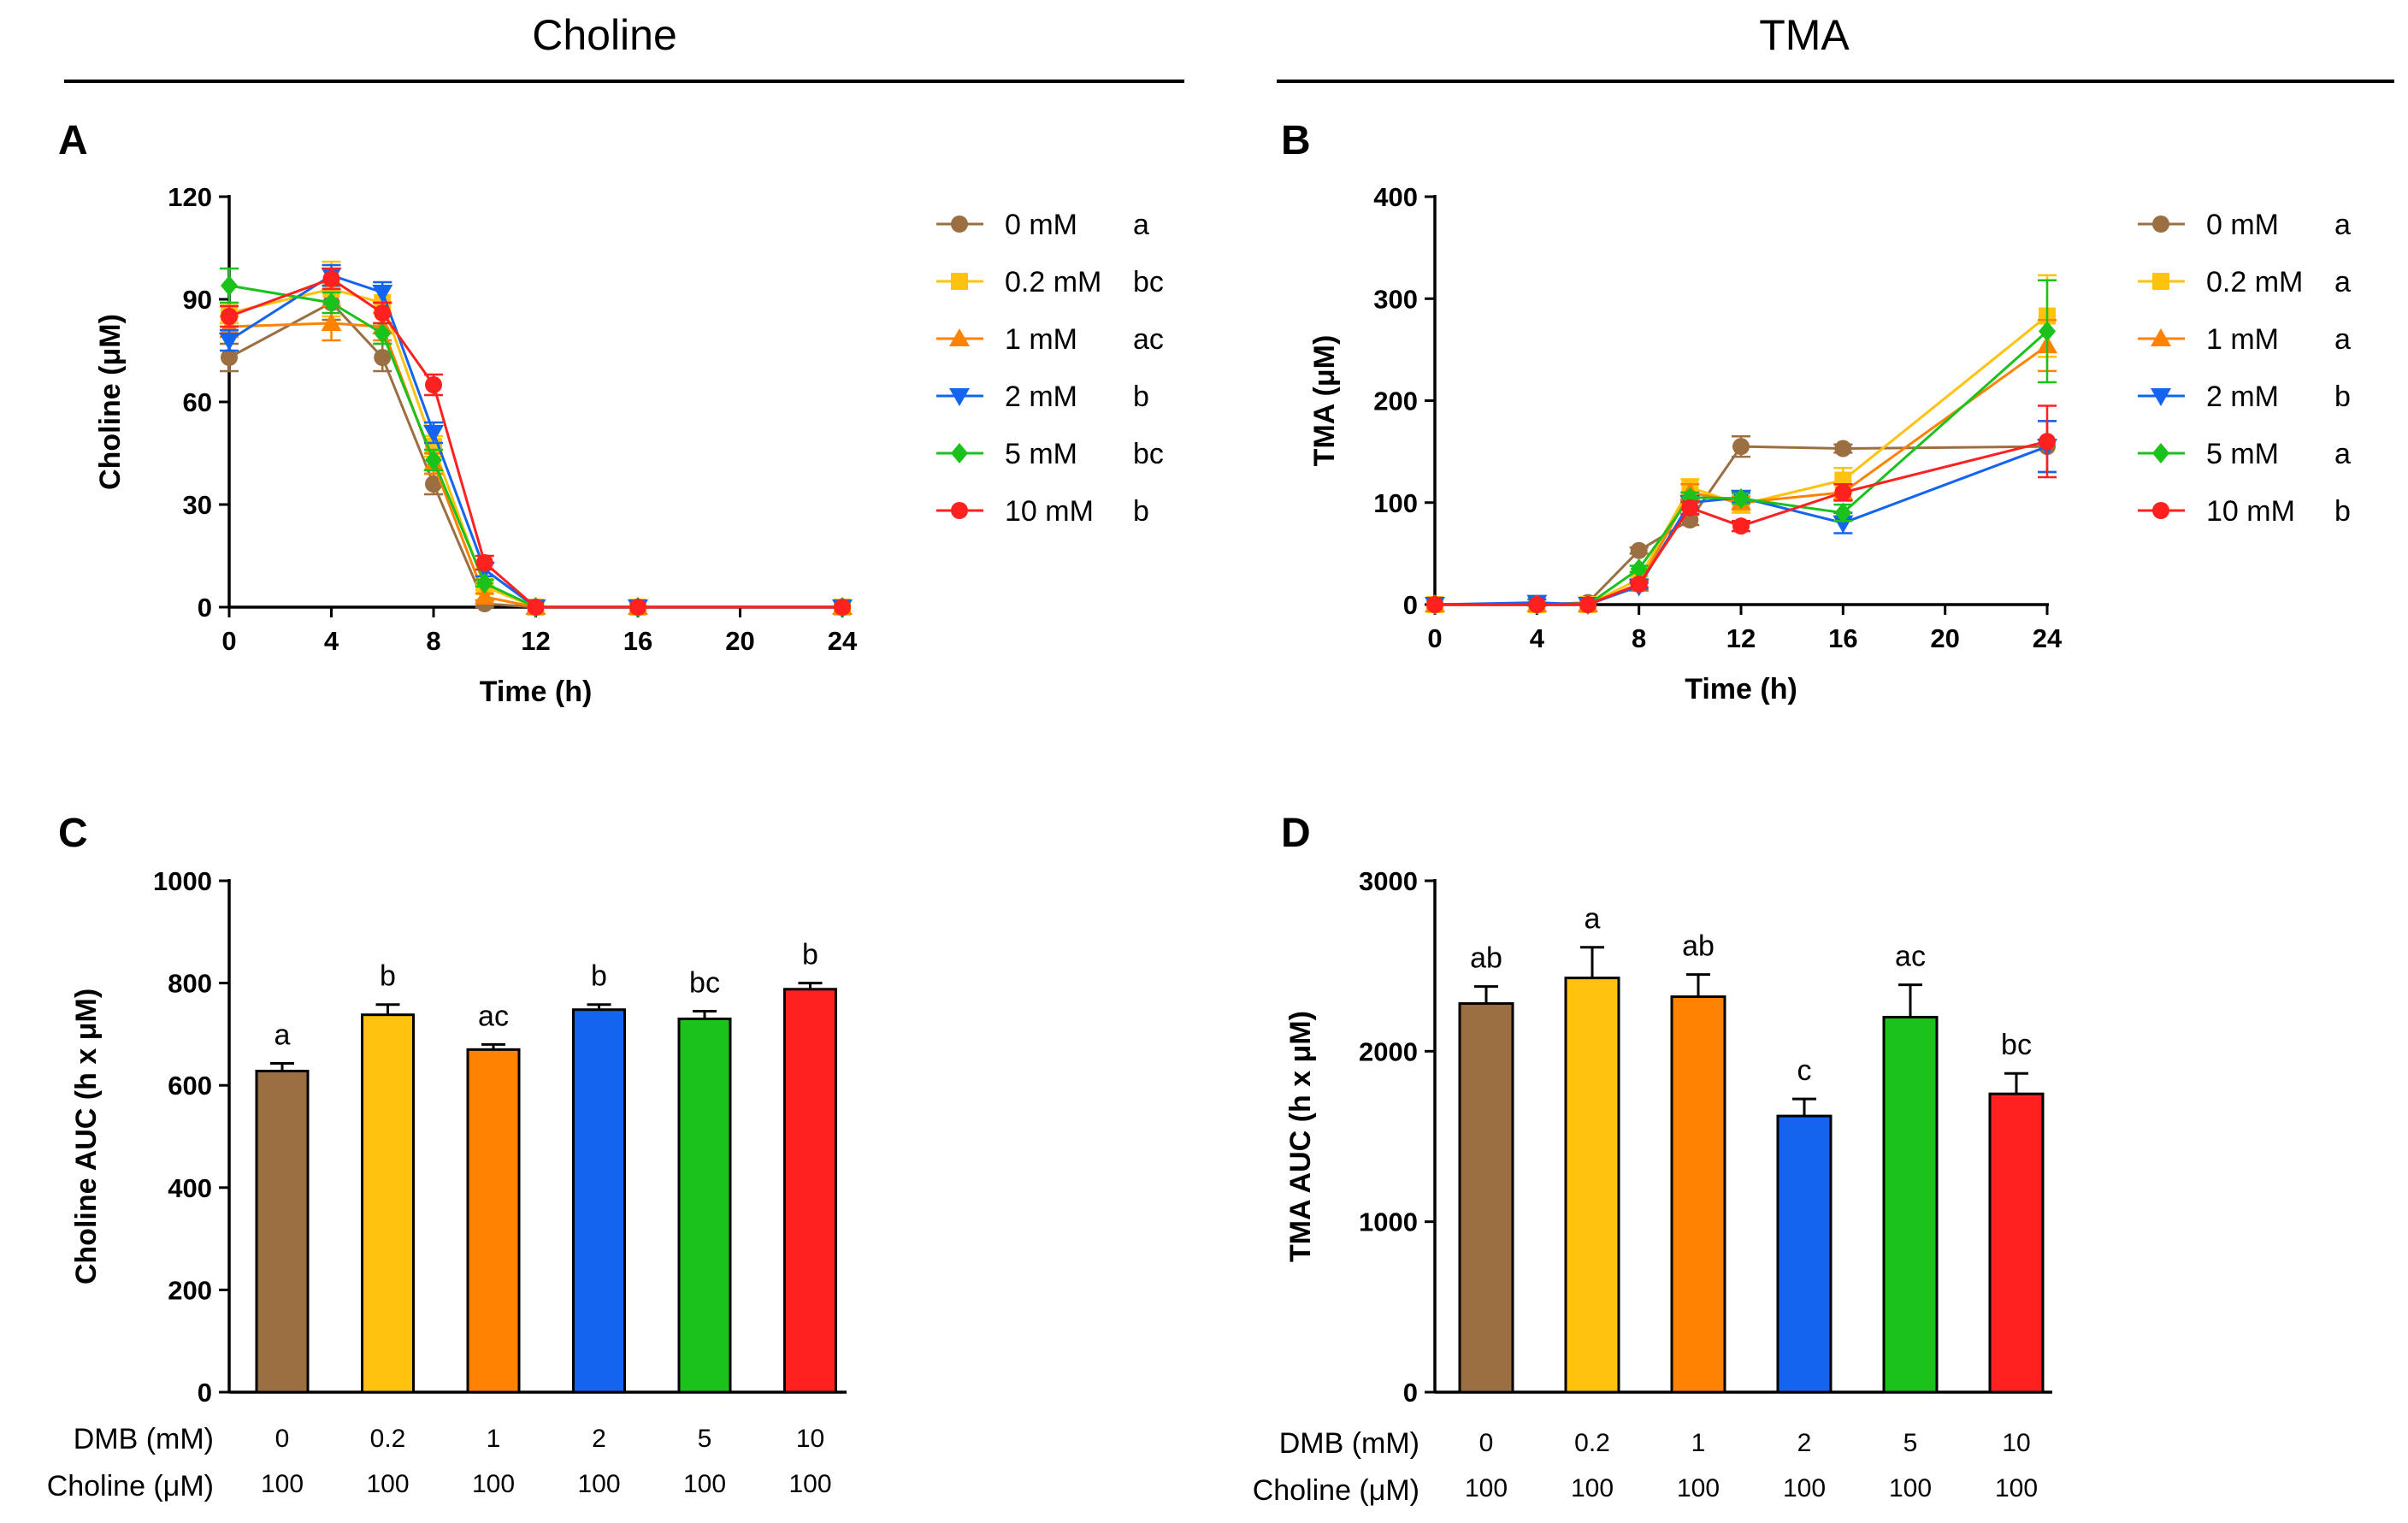 This screenshot has height=1523, width=2408. Describe the element at coordinates (73, 140) in the screenshot. I see `panel-label-a: A` at that location.